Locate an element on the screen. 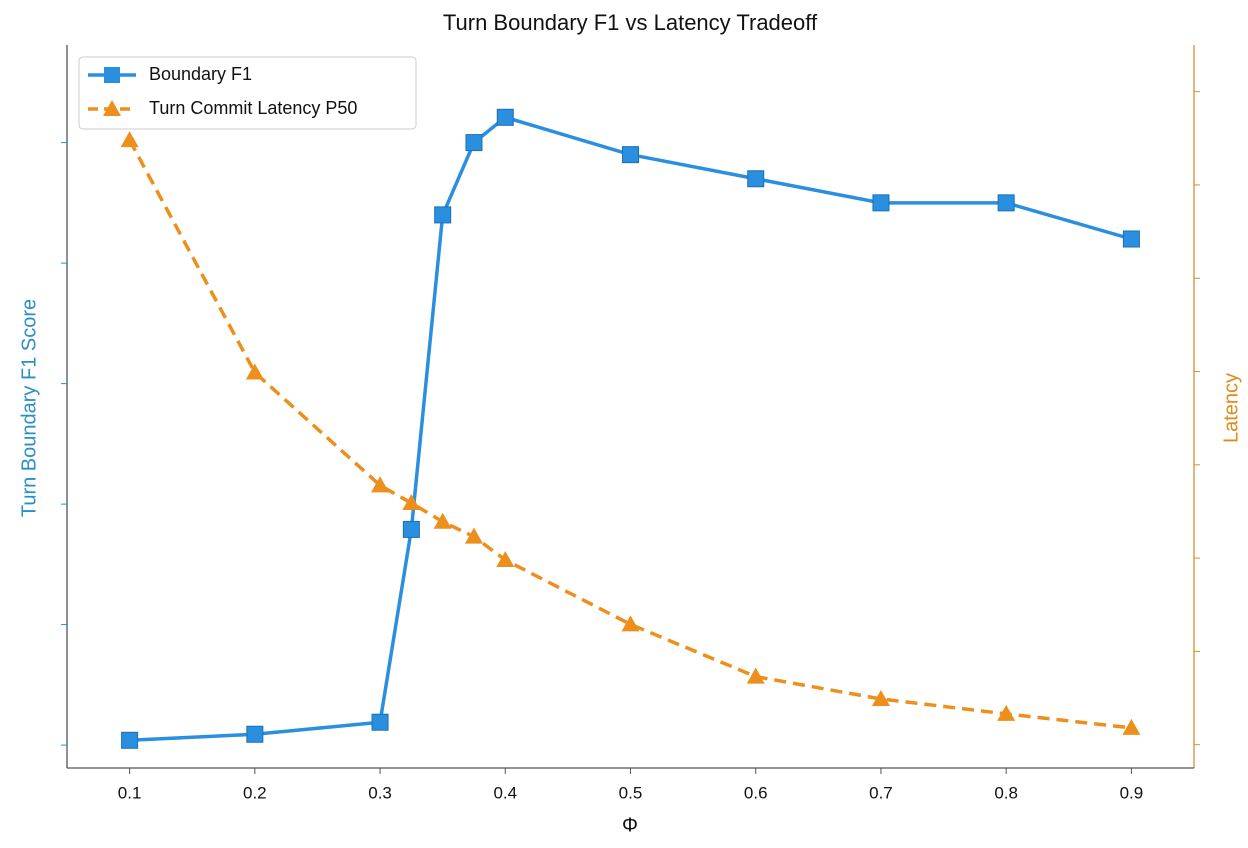 Image resolution: width=1248 pixels, height=848 pixels. y-axis-label: Turn Boundary F1 Score is located at coordinates (29, 408).